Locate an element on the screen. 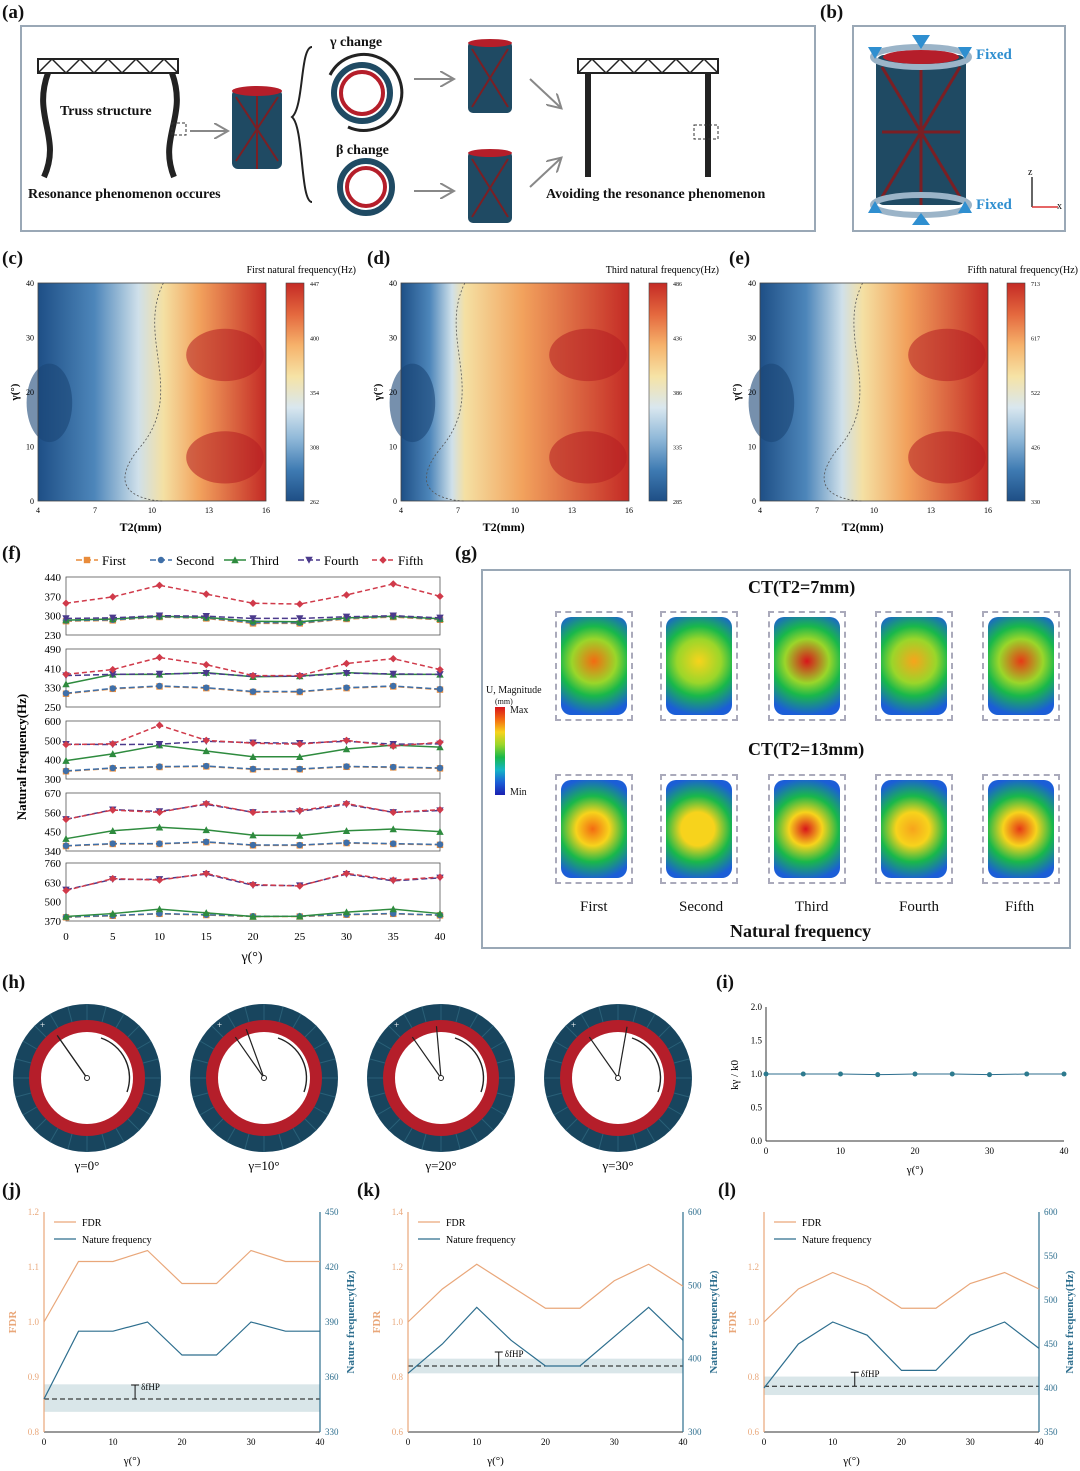 The width and height of the screenshot is (1080, 1471). fdr-line is located at coordinates (181, 1286).